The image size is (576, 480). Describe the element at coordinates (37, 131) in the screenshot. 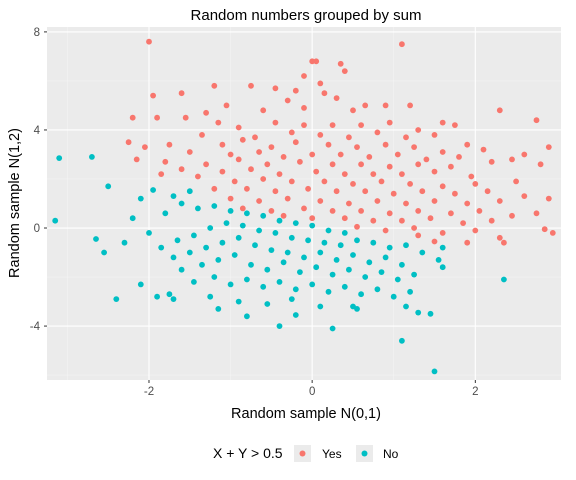

I see `y-tick-label: 4` at that location.